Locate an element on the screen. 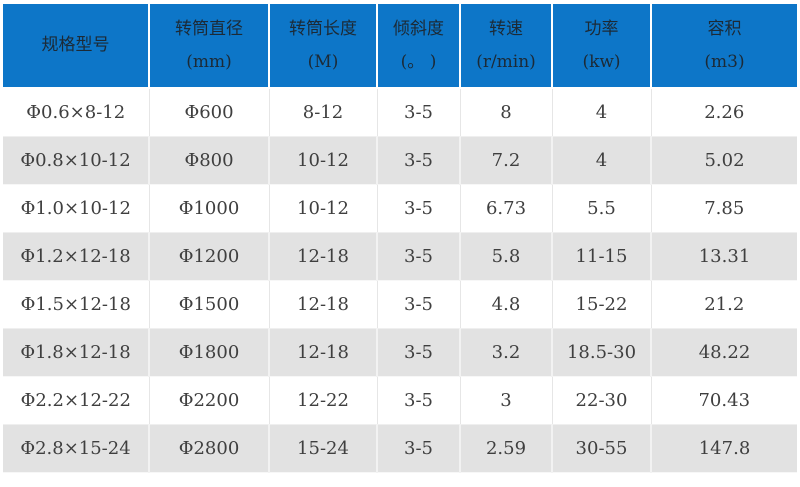  table-cell: 70.43 is located at coordinates (724, 400).